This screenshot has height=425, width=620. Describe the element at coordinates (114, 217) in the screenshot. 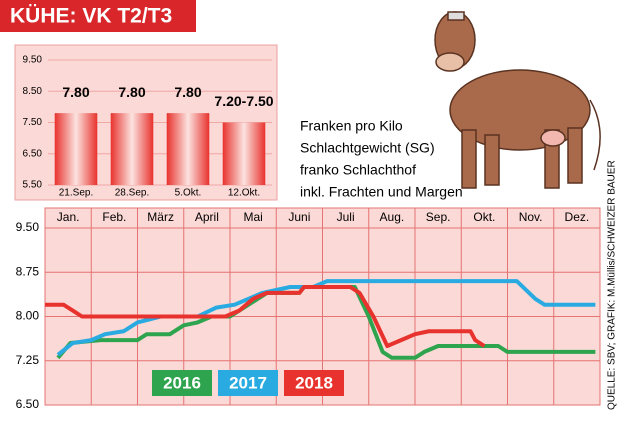

I see `x-tick-label: Feb.` at that location.